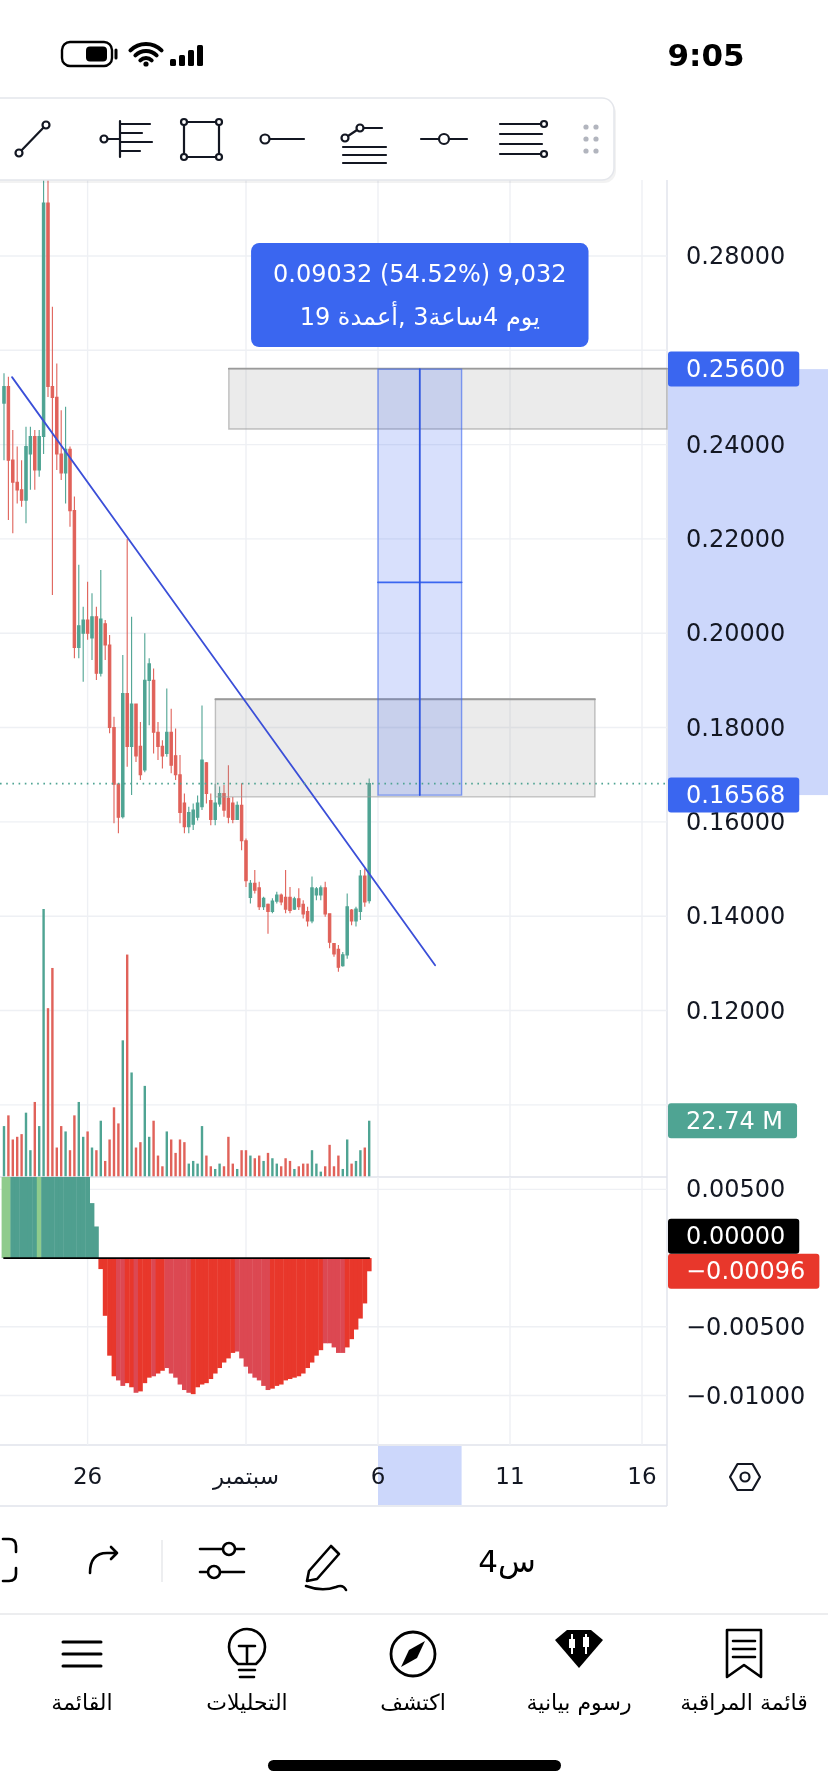 The height and width of the screenshot is (1792, 828). Describe the element at coordinates (507, 1561) in the screenshot. I see `text: 4س` at that location.